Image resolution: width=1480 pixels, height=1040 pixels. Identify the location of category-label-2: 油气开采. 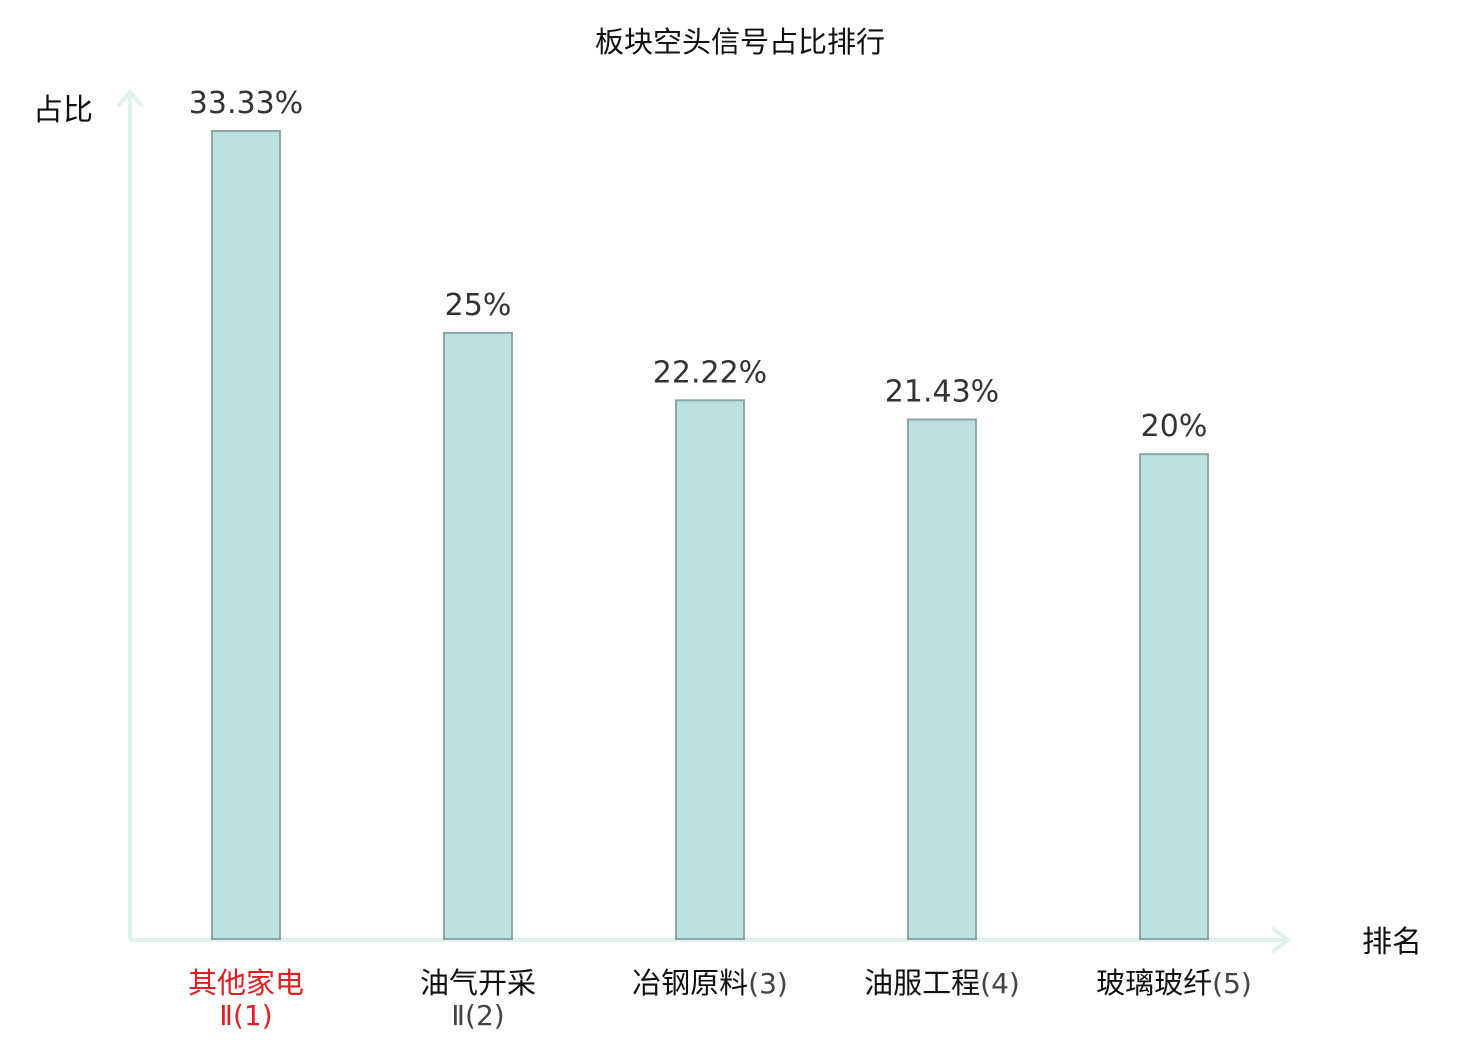
(478, 983).